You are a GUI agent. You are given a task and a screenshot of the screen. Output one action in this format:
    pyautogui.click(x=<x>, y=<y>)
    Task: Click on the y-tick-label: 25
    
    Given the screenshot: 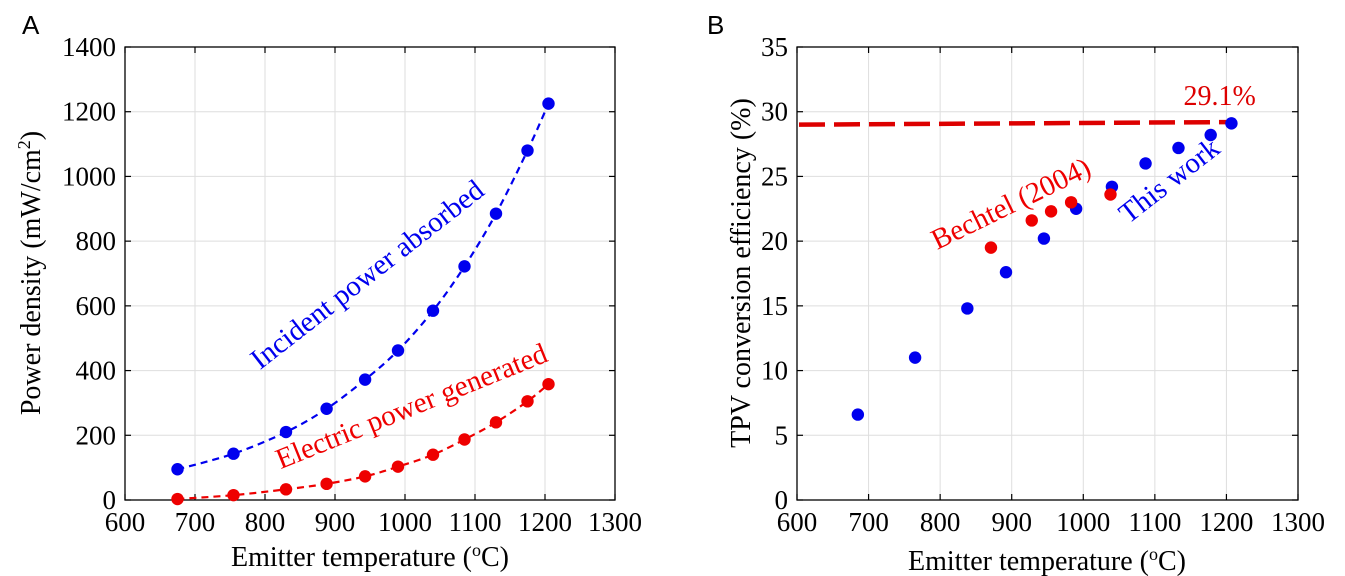 What is the action you would take?
    pyautogui.click(x=774, y=176)
    